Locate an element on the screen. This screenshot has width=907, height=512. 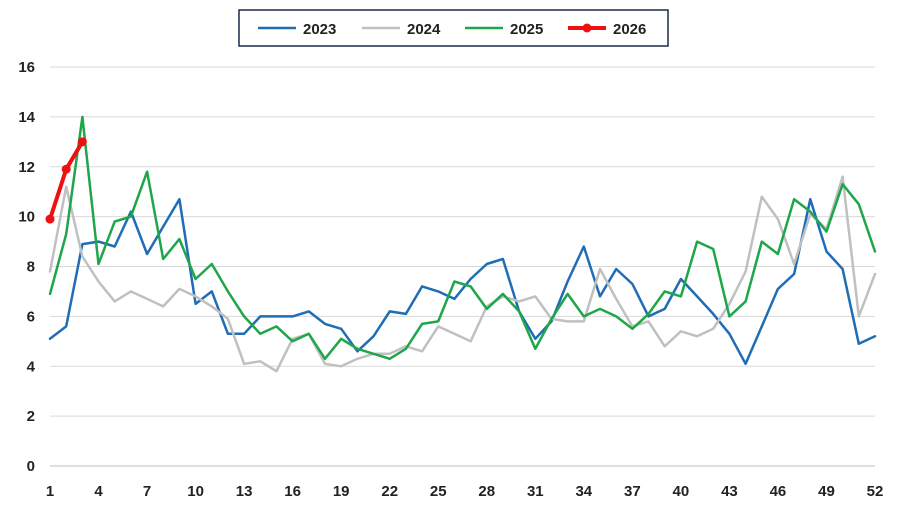
y-axis-ticks: 0 2 4 6 8 10 12 14 16 is located at coordinates (26, 267).